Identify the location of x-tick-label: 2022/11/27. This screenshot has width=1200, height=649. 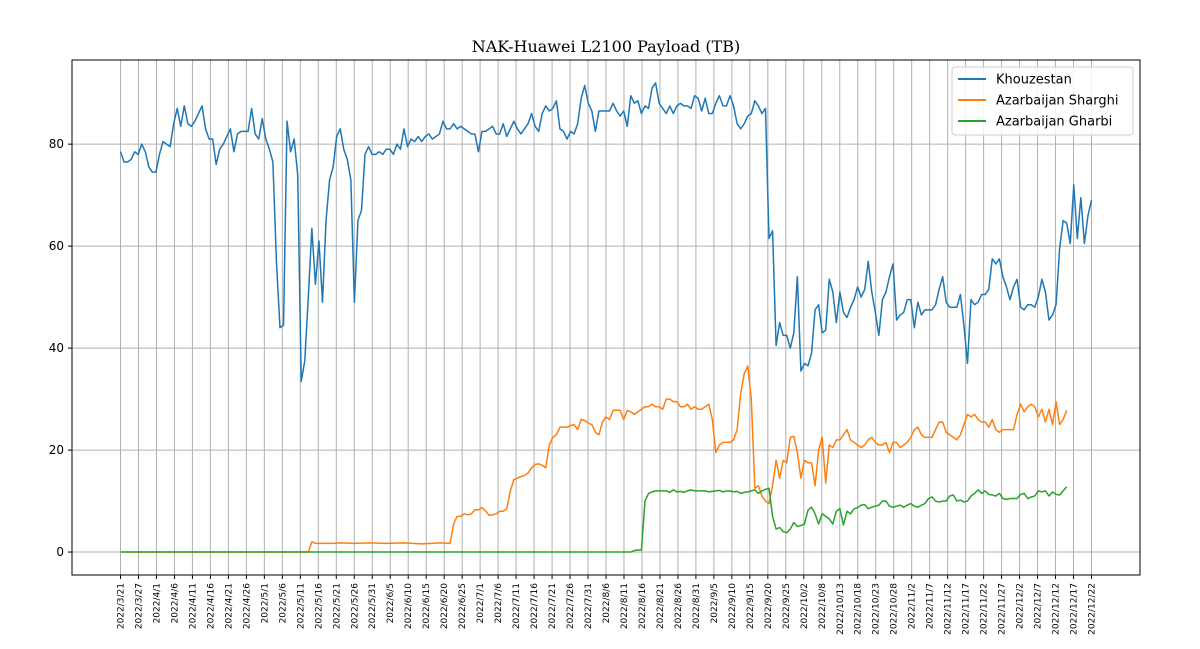
(1003, 609).